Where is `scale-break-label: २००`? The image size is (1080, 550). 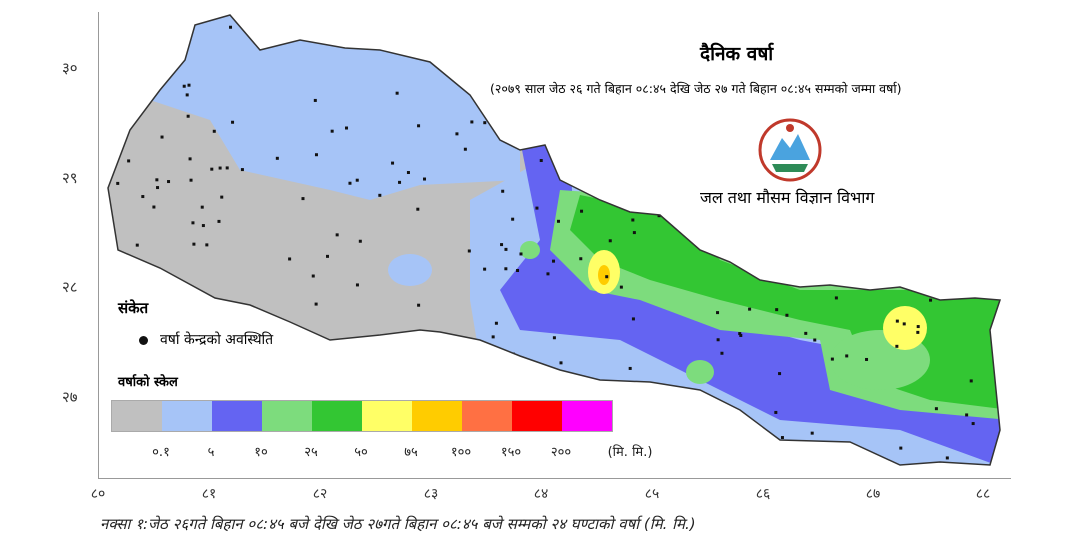
scale-break-label: २०० is located at coordinates (561, 452).